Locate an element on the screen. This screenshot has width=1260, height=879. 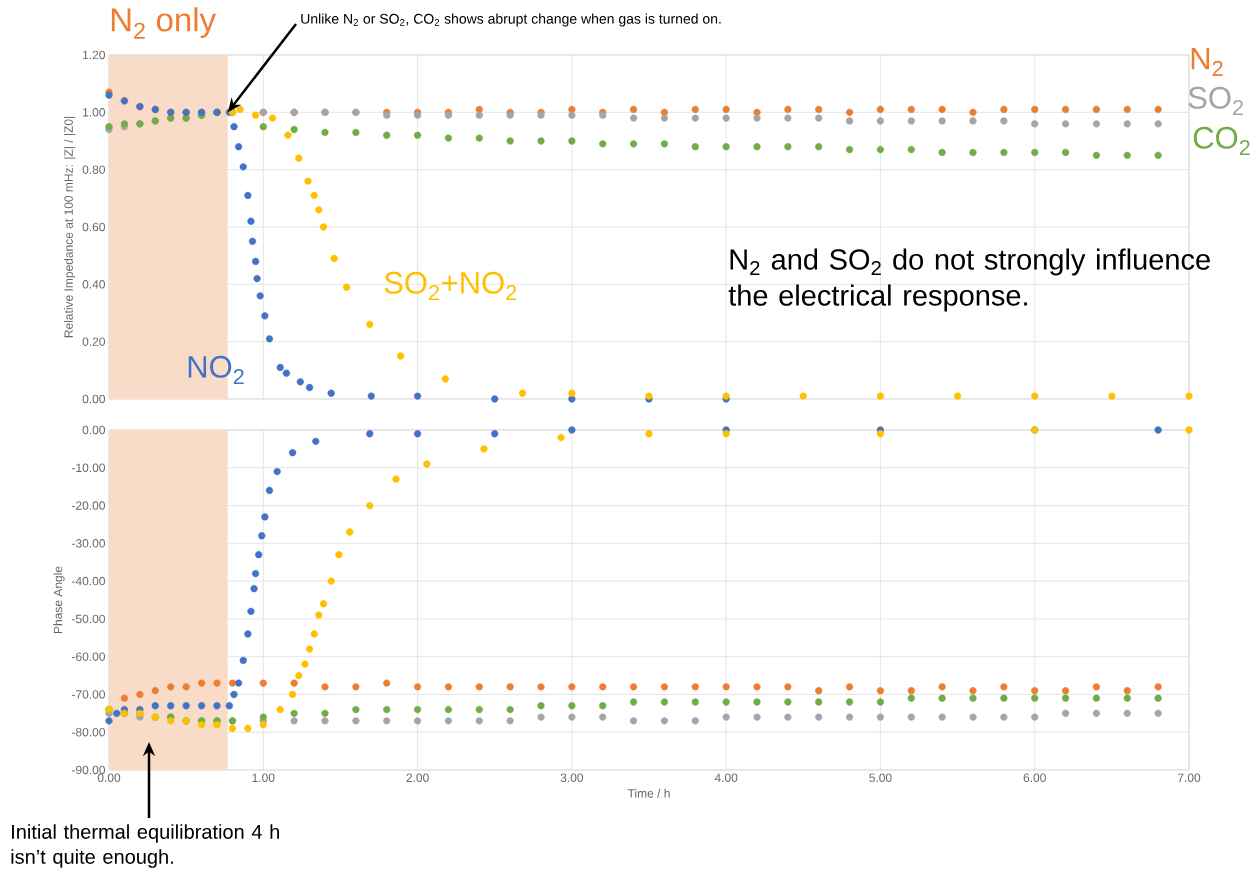
y-tick-label: 1.20 is located at coordinates (94, 55).